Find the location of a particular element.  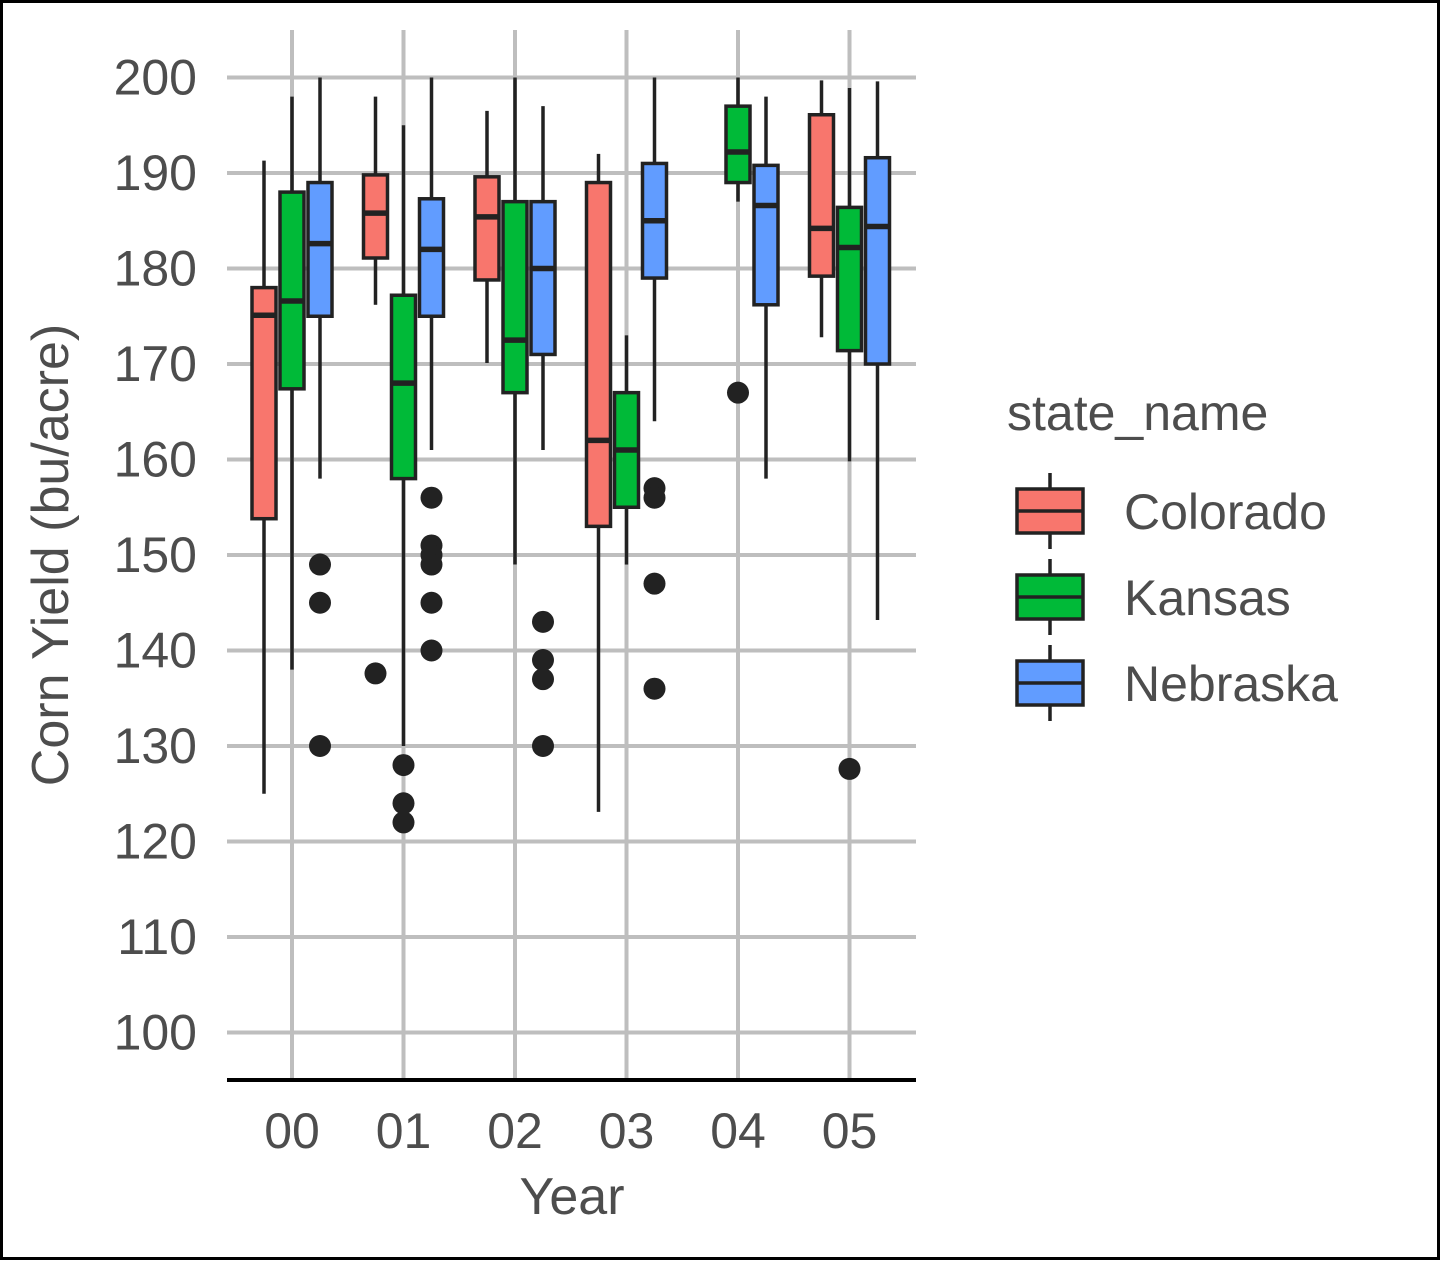

y-tick-label: 140 is located at coordinates (155, 651).